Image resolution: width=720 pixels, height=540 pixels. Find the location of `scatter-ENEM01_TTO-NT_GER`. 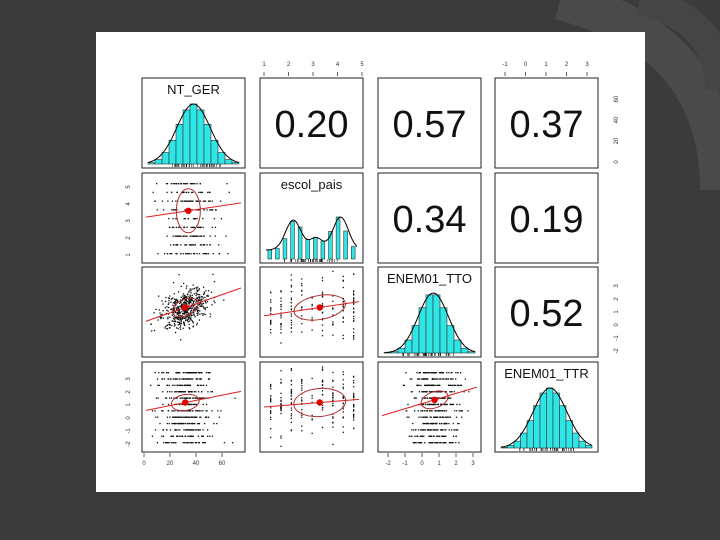

scatter-ENEM01_TTO-NT_GER is located at coordinates (193, 307).